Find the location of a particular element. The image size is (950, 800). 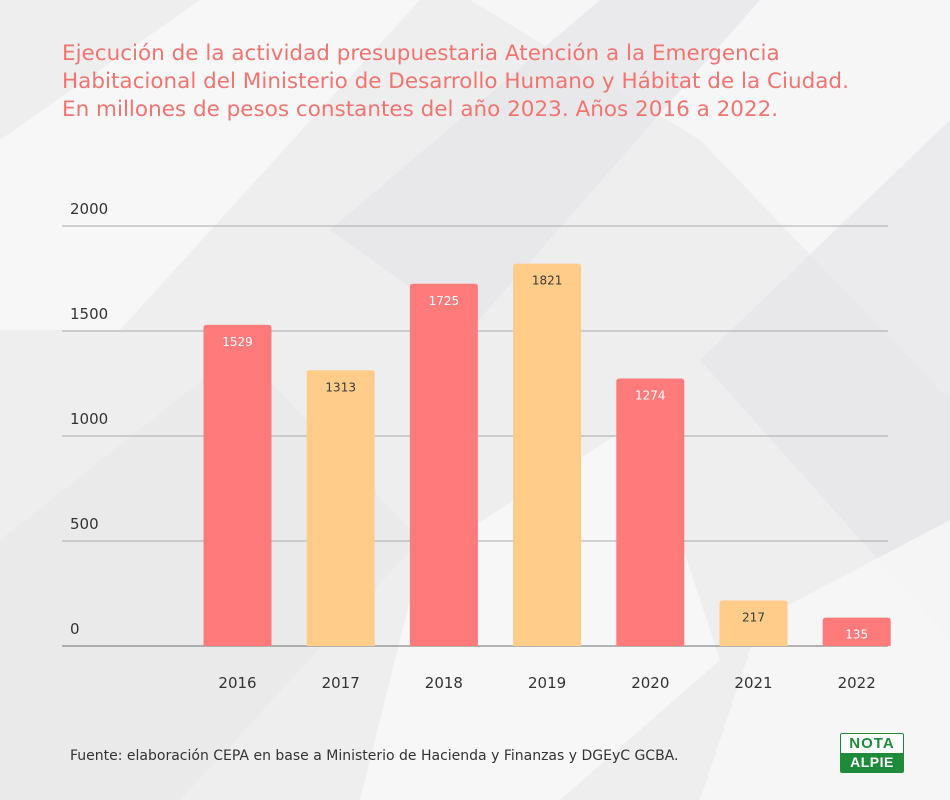

x-tick-label: 2019 is located at coordinates (547, 683).